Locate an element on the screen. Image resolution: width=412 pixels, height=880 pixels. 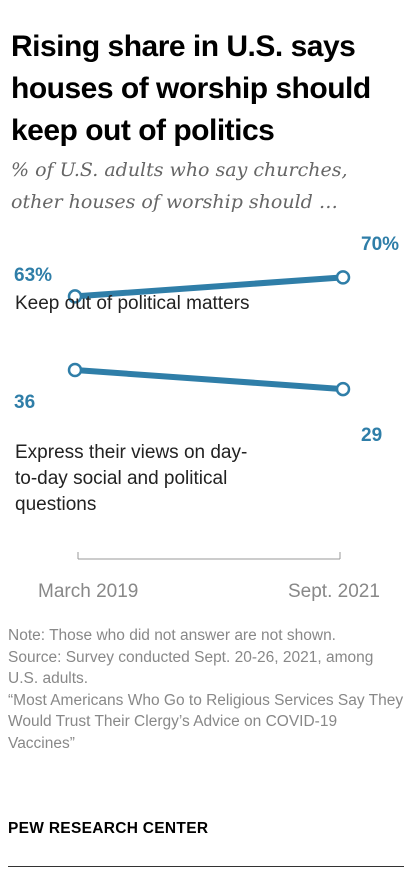
series-line-keep-out is located at coordinates (209, 287).